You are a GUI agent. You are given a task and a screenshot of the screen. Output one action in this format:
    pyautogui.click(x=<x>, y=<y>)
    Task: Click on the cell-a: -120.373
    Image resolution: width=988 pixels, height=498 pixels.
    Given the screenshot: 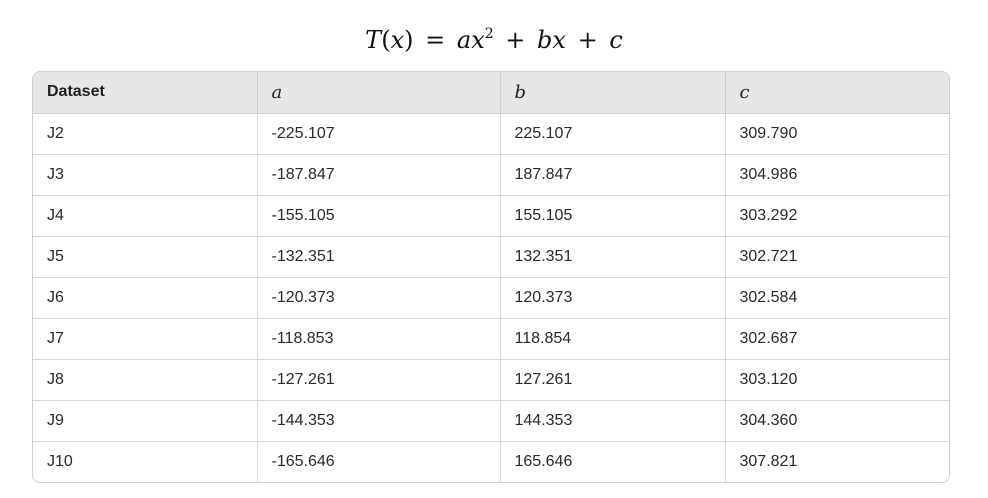 What is the action you would take?
    pyautogui.click(x=379, y=298)
    